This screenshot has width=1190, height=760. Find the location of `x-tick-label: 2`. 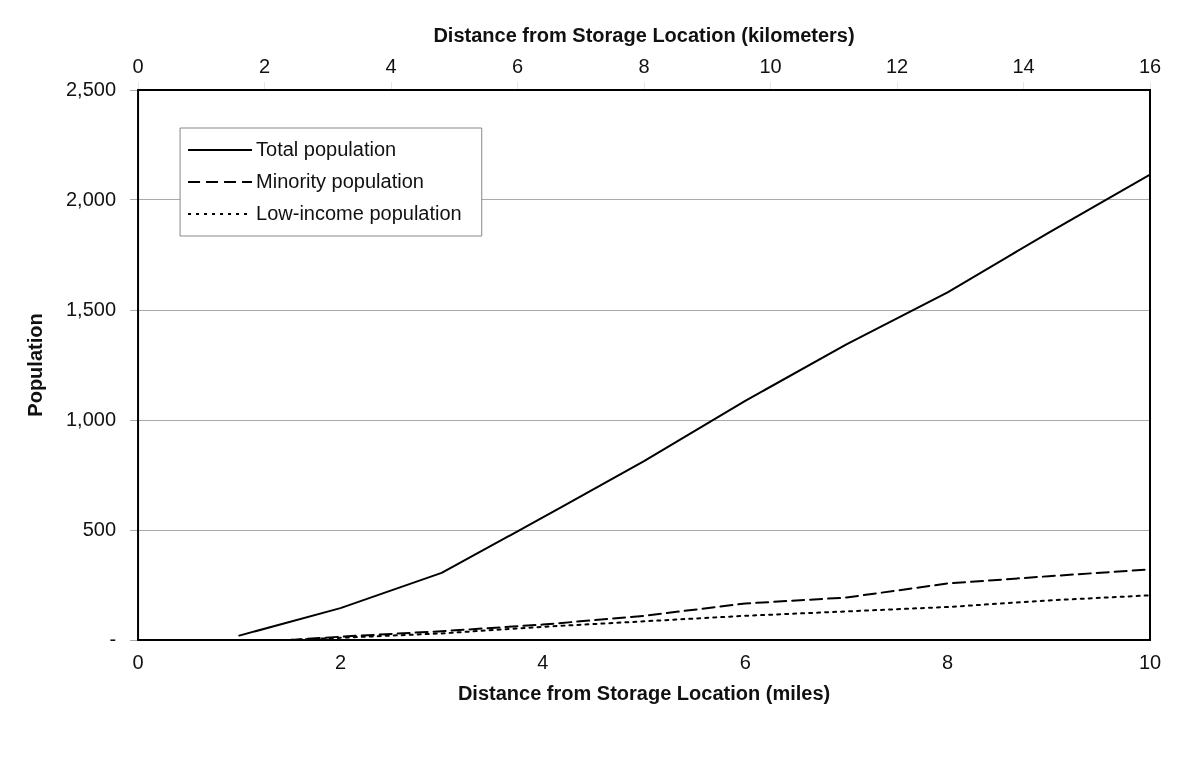

x-tick-label: 2 is located at coordinates (340, 661).